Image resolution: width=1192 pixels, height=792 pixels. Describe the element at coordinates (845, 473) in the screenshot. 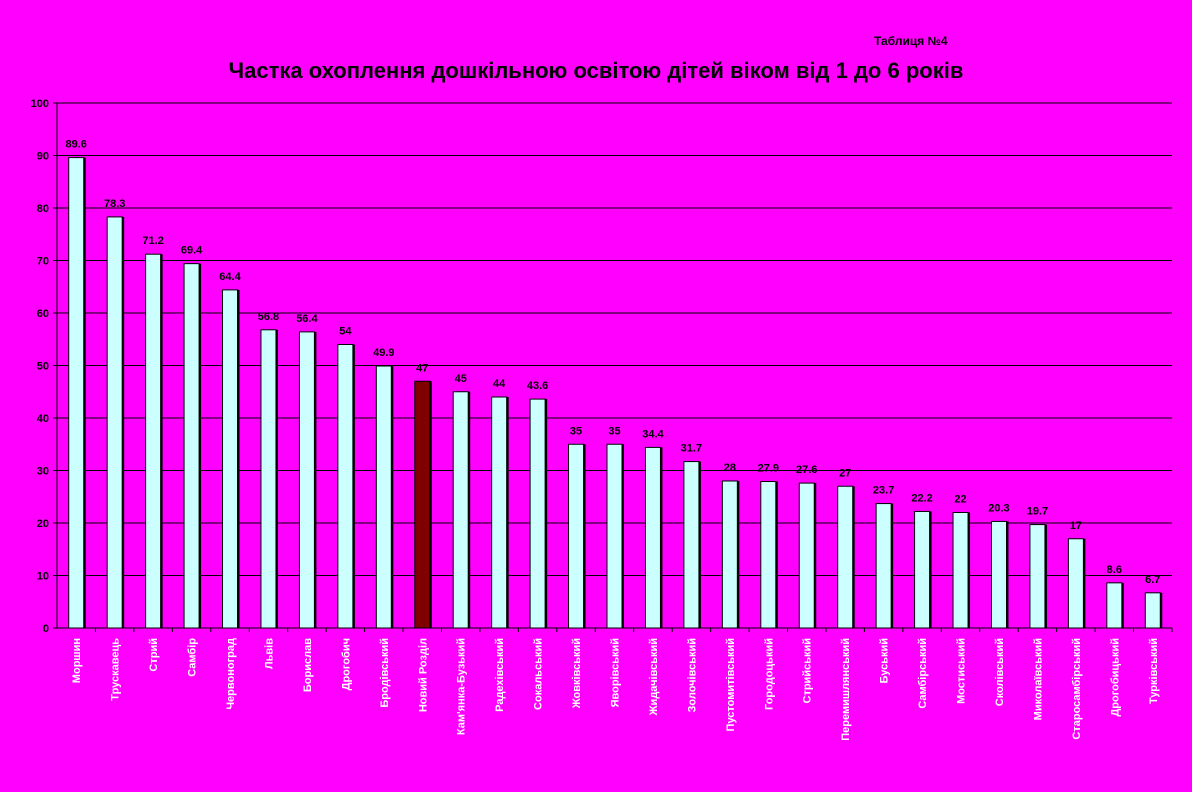

I see `data-label: 27` at that location.